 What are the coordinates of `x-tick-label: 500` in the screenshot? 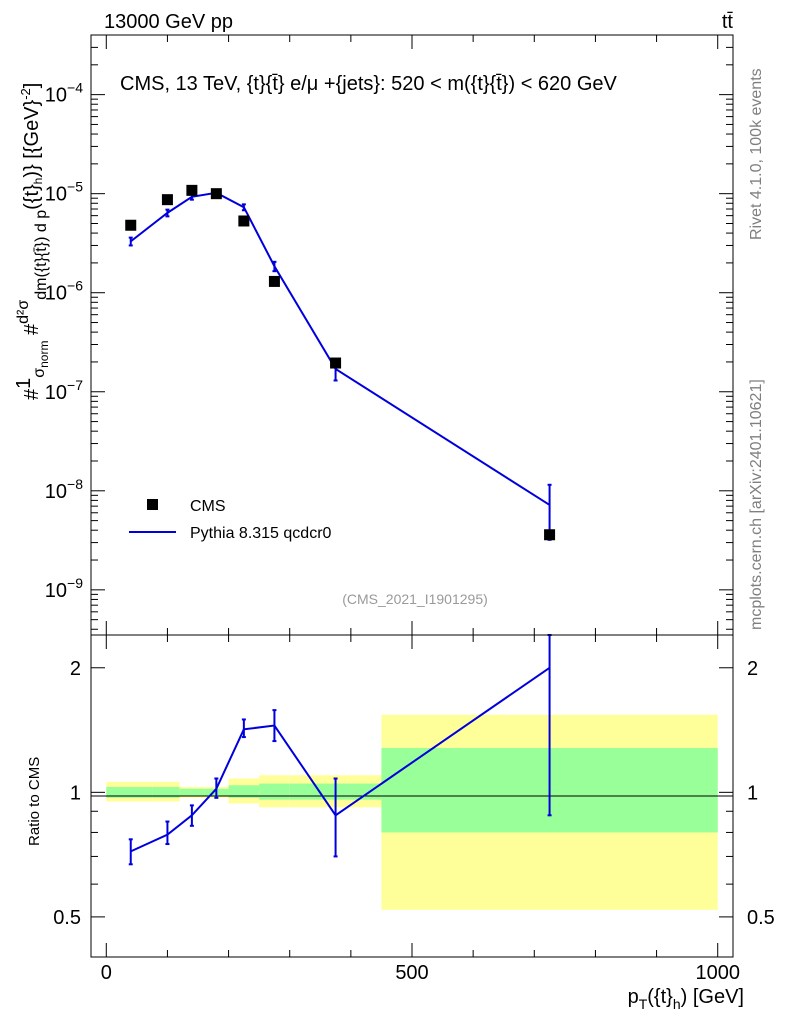 It's located at (411, 973).